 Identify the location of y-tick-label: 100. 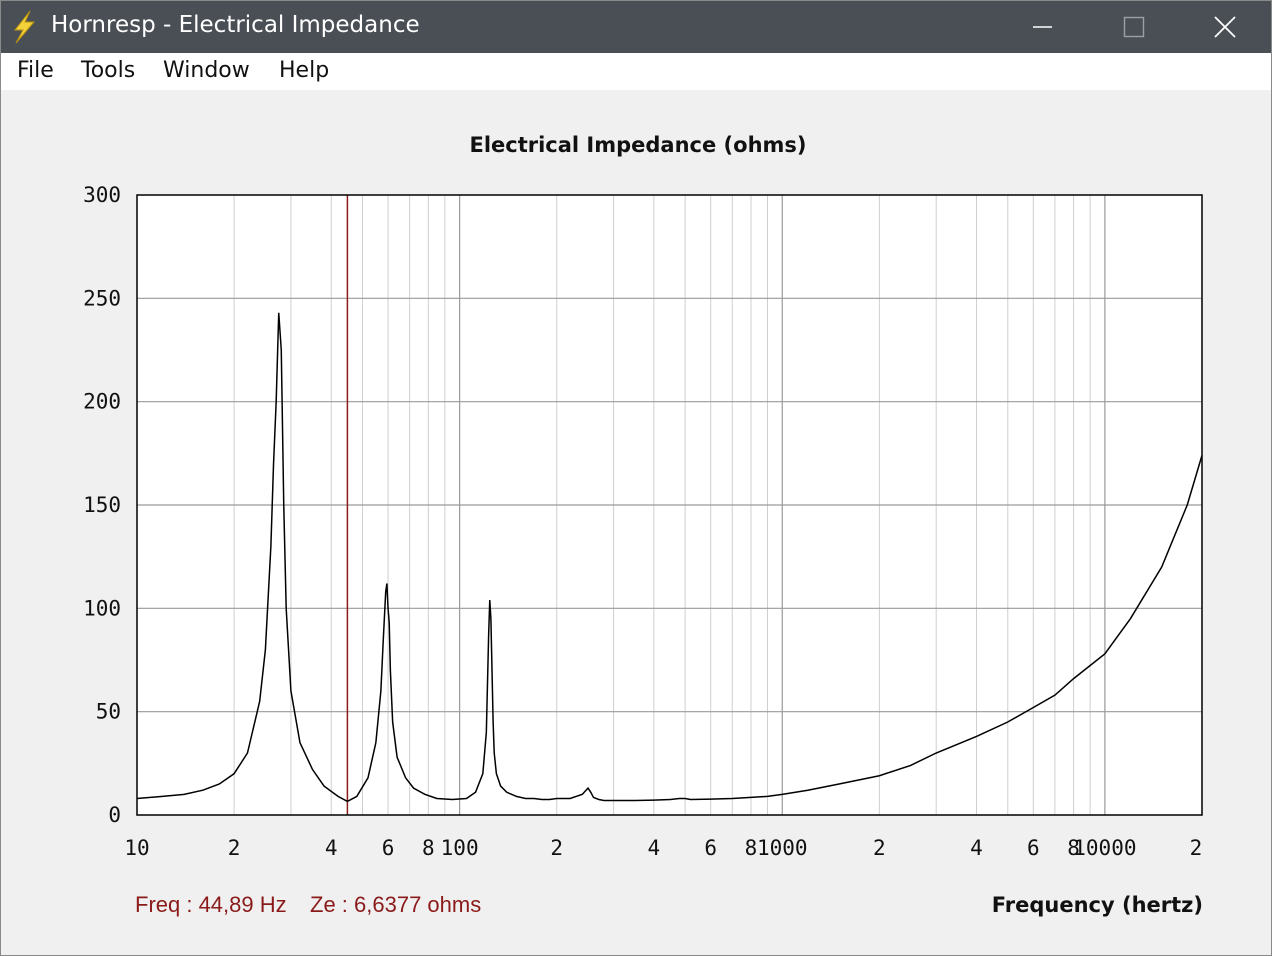
(102, 608).